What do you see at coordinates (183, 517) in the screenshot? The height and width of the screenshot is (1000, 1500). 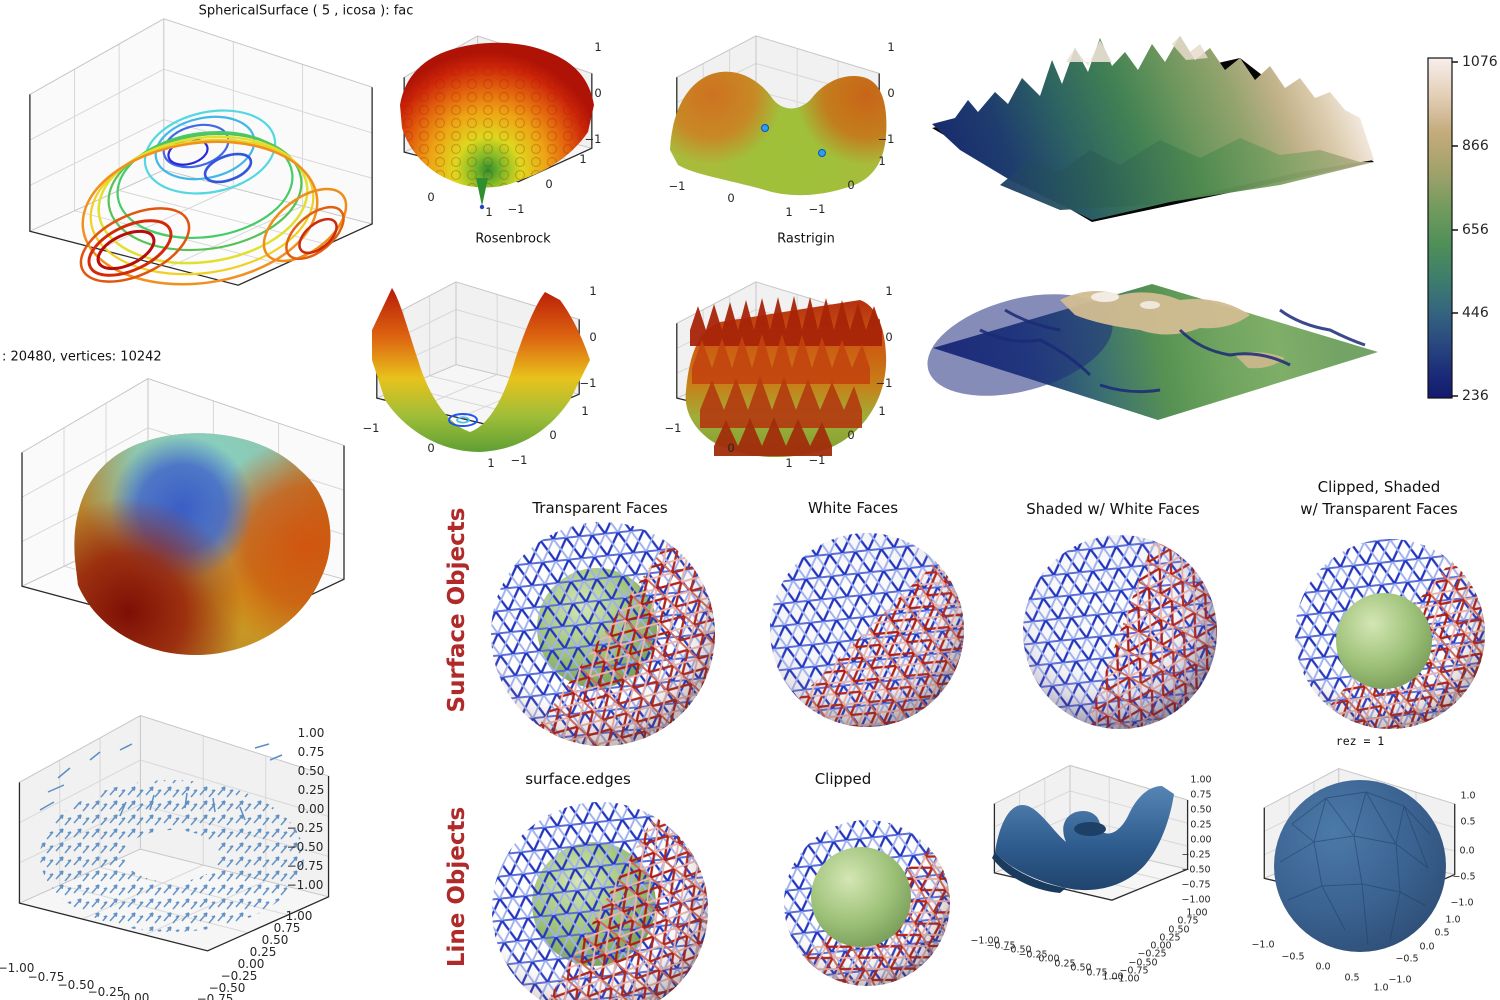 I see `panel-blob` at bounding box center [183, 517].